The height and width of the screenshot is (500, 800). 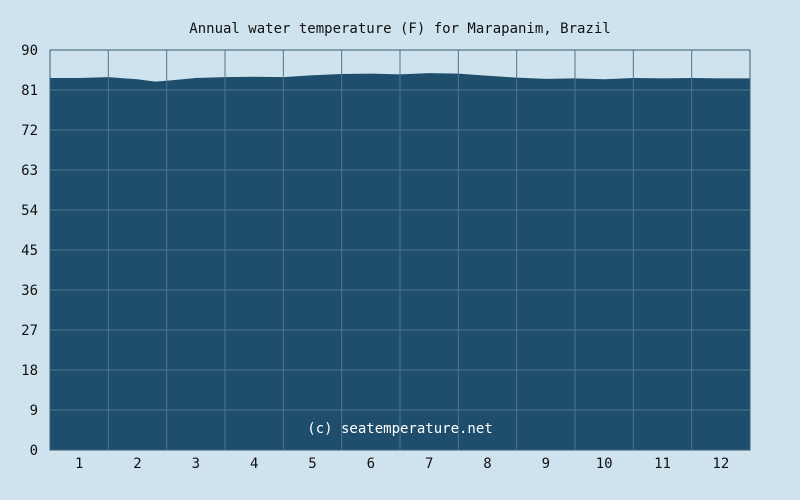 I want to click on x-tick-label: 8, so click(x=487, y=464).